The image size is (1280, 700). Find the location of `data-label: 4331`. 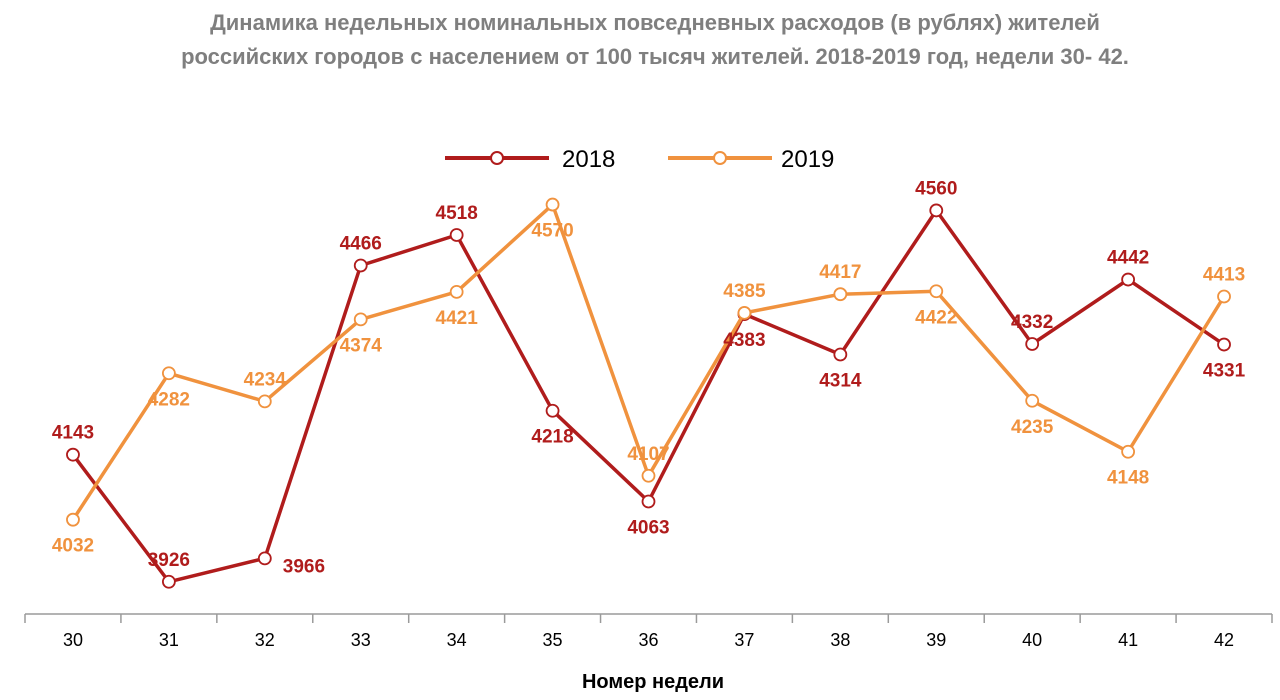

data-label: 4331 is located at coordinates (1224, 371).